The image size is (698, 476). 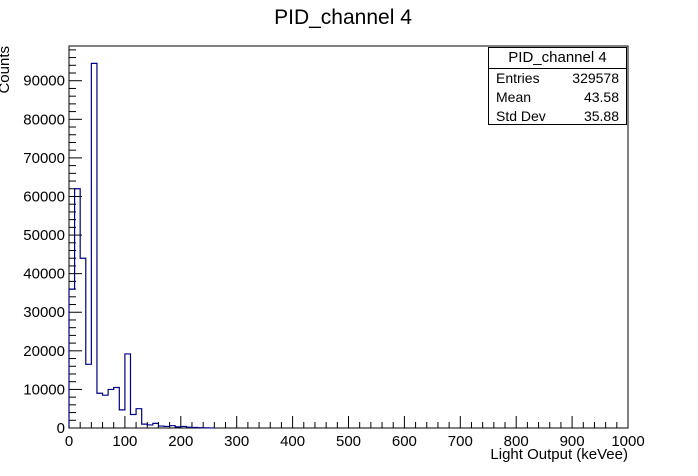 I want to click on stats-label: Entries, so click(x=518, y=78).